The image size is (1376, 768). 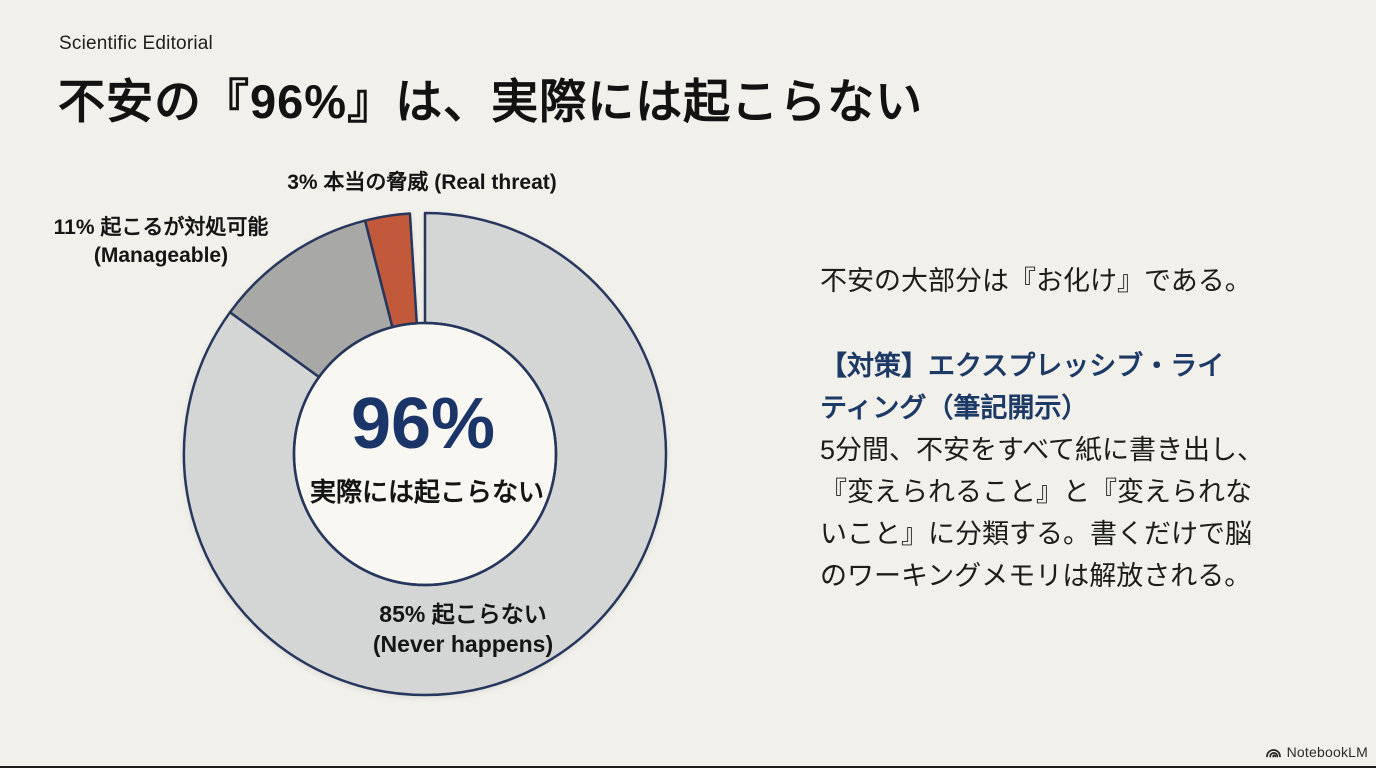 I want to click on footer-brand: NotebookLM, so click(x=1316, y=752).